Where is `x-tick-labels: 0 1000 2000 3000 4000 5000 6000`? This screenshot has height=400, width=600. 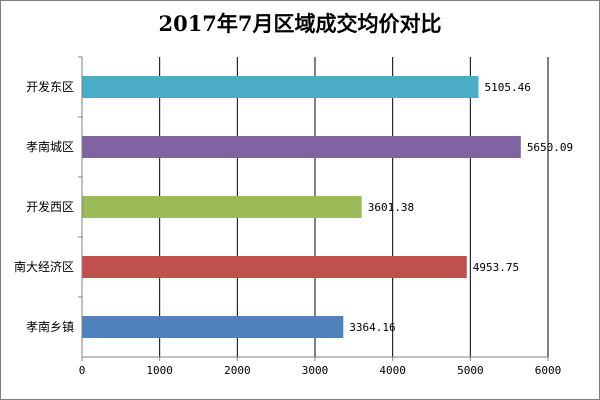
x-tick-labels: 0 1000 2000 3000 4000 5000 6000 is located at coordinates (320, 370).